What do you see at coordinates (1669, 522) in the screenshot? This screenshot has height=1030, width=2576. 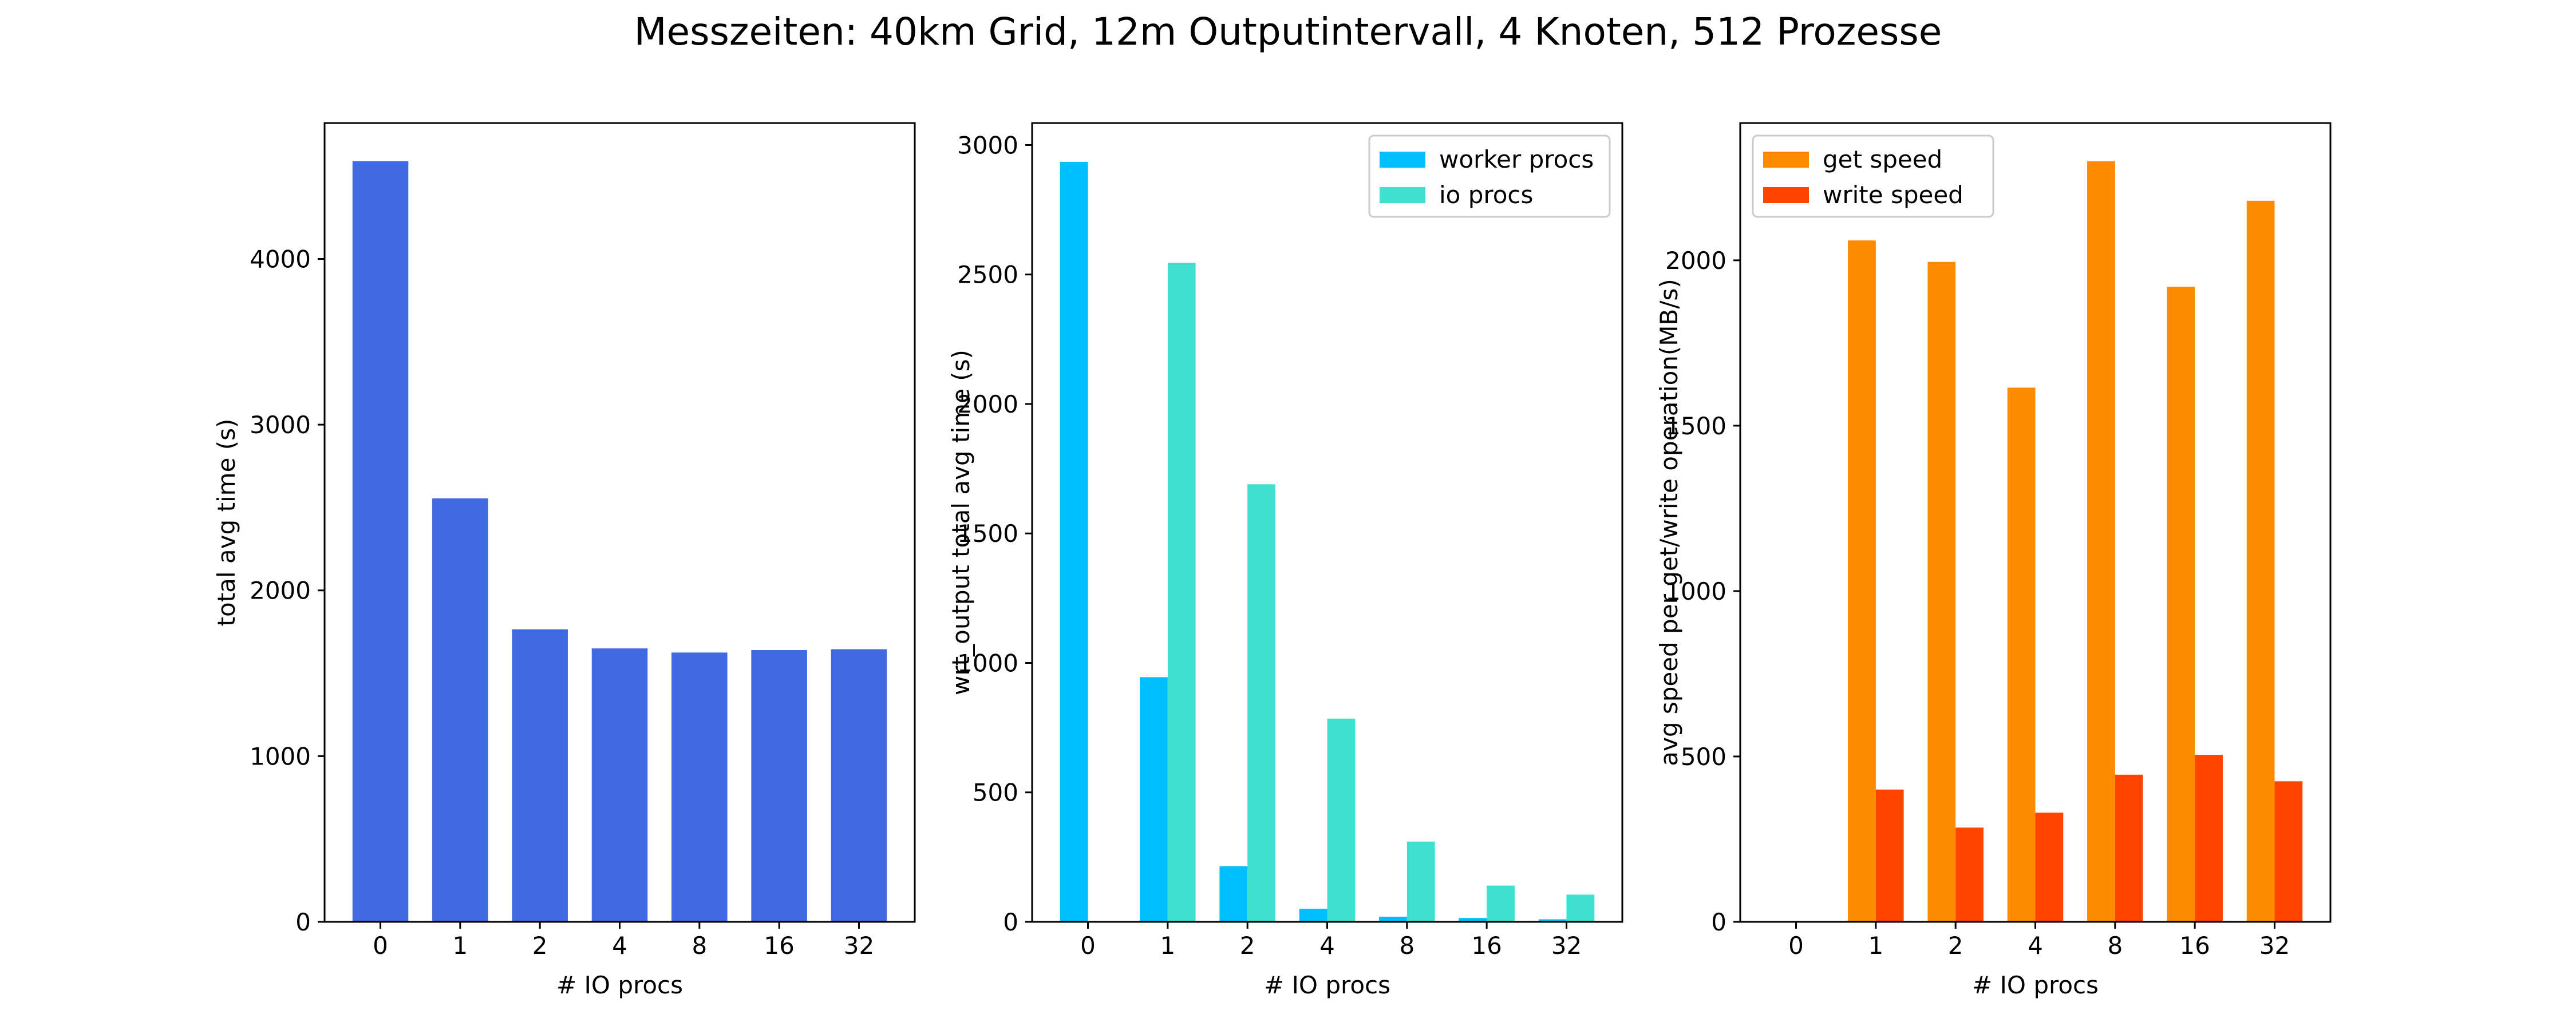 I see `y-axis-label: avg speed per get/write operation(MB/s)` at bounding box center [1669, 522].